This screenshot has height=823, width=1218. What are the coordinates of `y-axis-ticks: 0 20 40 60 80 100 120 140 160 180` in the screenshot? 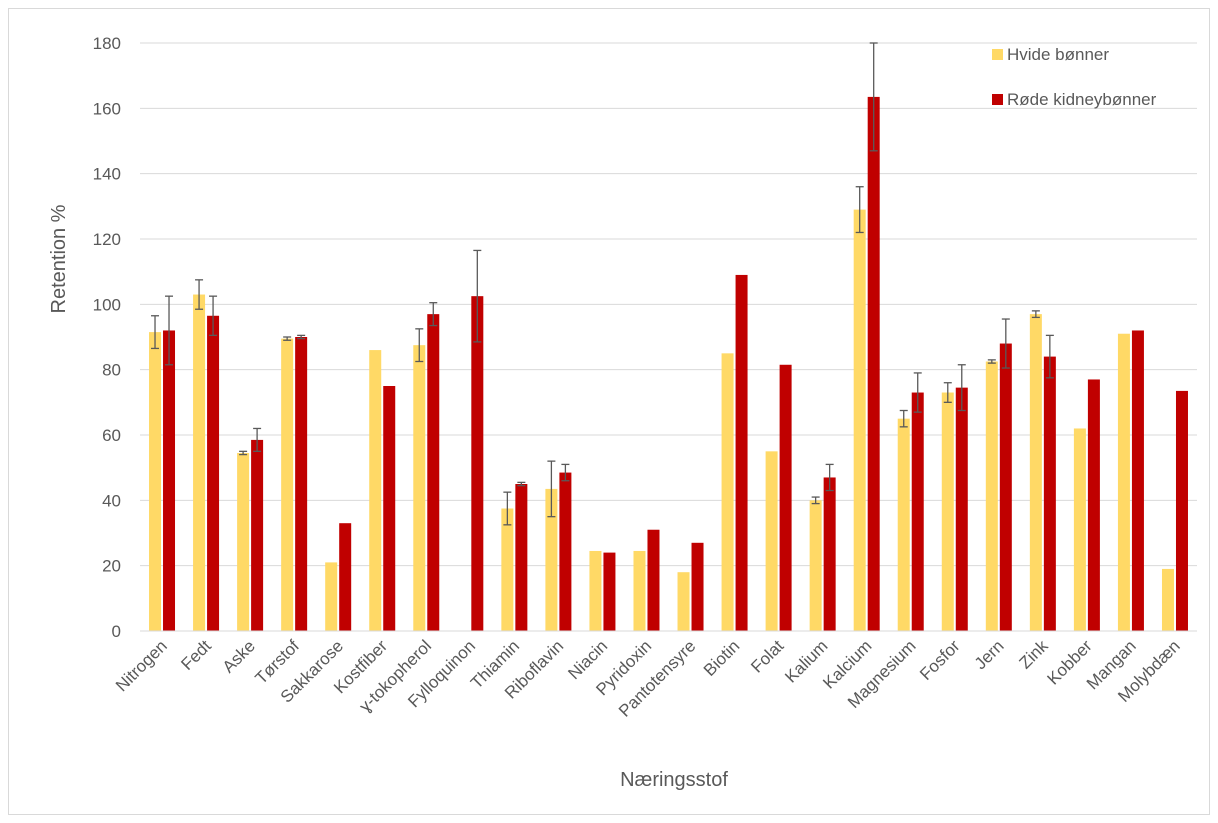 It's located at (107, 337).